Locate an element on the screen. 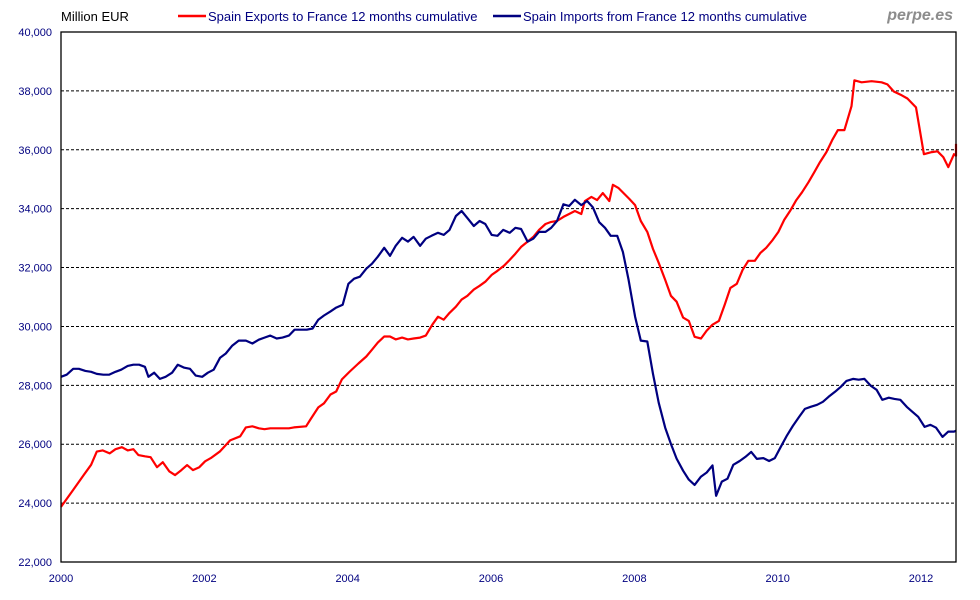  y-tick-label: 30,000 is located at coordinates (35, 327).